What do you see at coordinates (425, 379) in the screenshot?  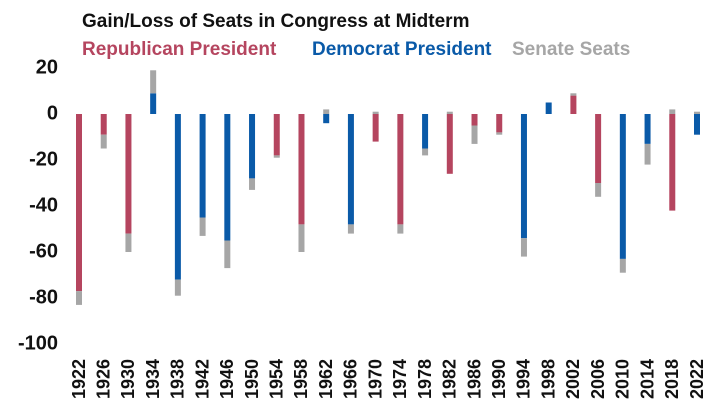 I see `x-tick-label: 1978` at bounding box center [425, 379].